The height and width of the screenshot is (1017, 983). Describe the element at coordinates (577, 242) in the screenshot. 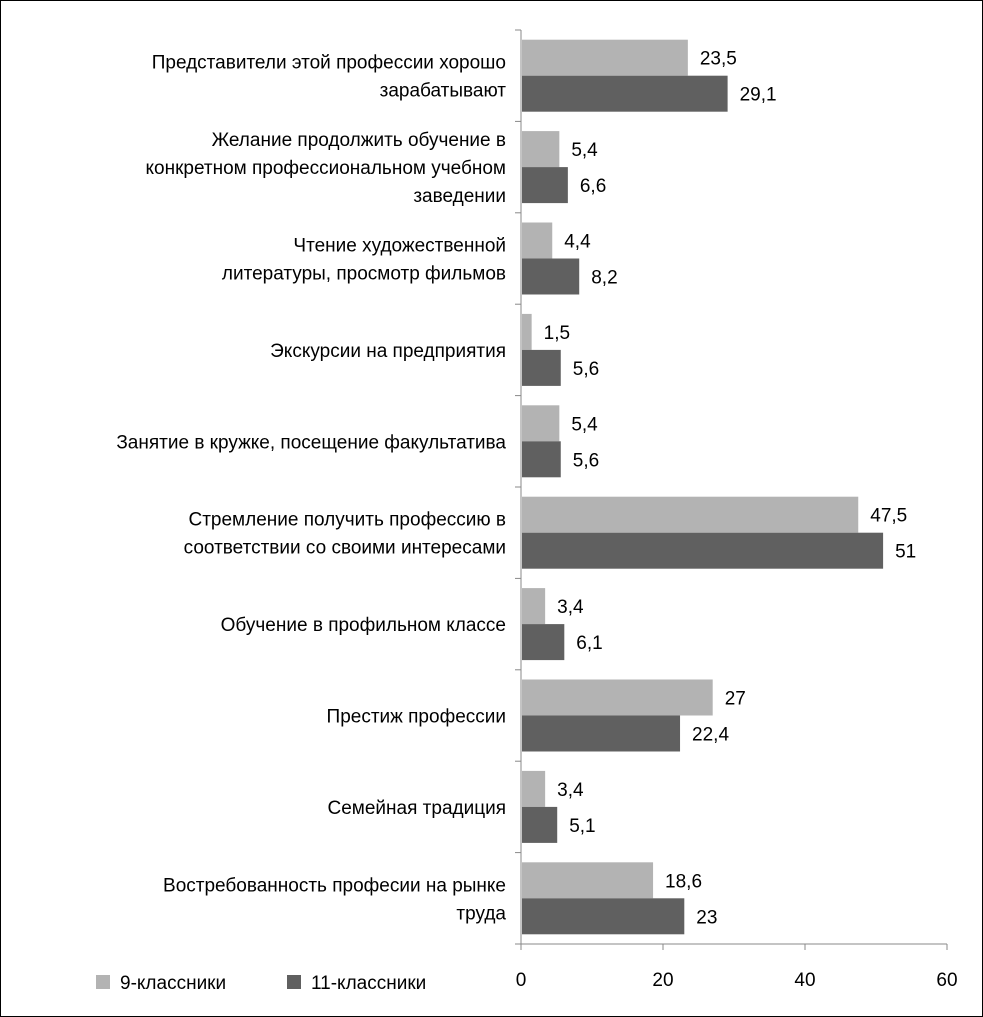

I see `data-label-grade9: 4,4` at that location.